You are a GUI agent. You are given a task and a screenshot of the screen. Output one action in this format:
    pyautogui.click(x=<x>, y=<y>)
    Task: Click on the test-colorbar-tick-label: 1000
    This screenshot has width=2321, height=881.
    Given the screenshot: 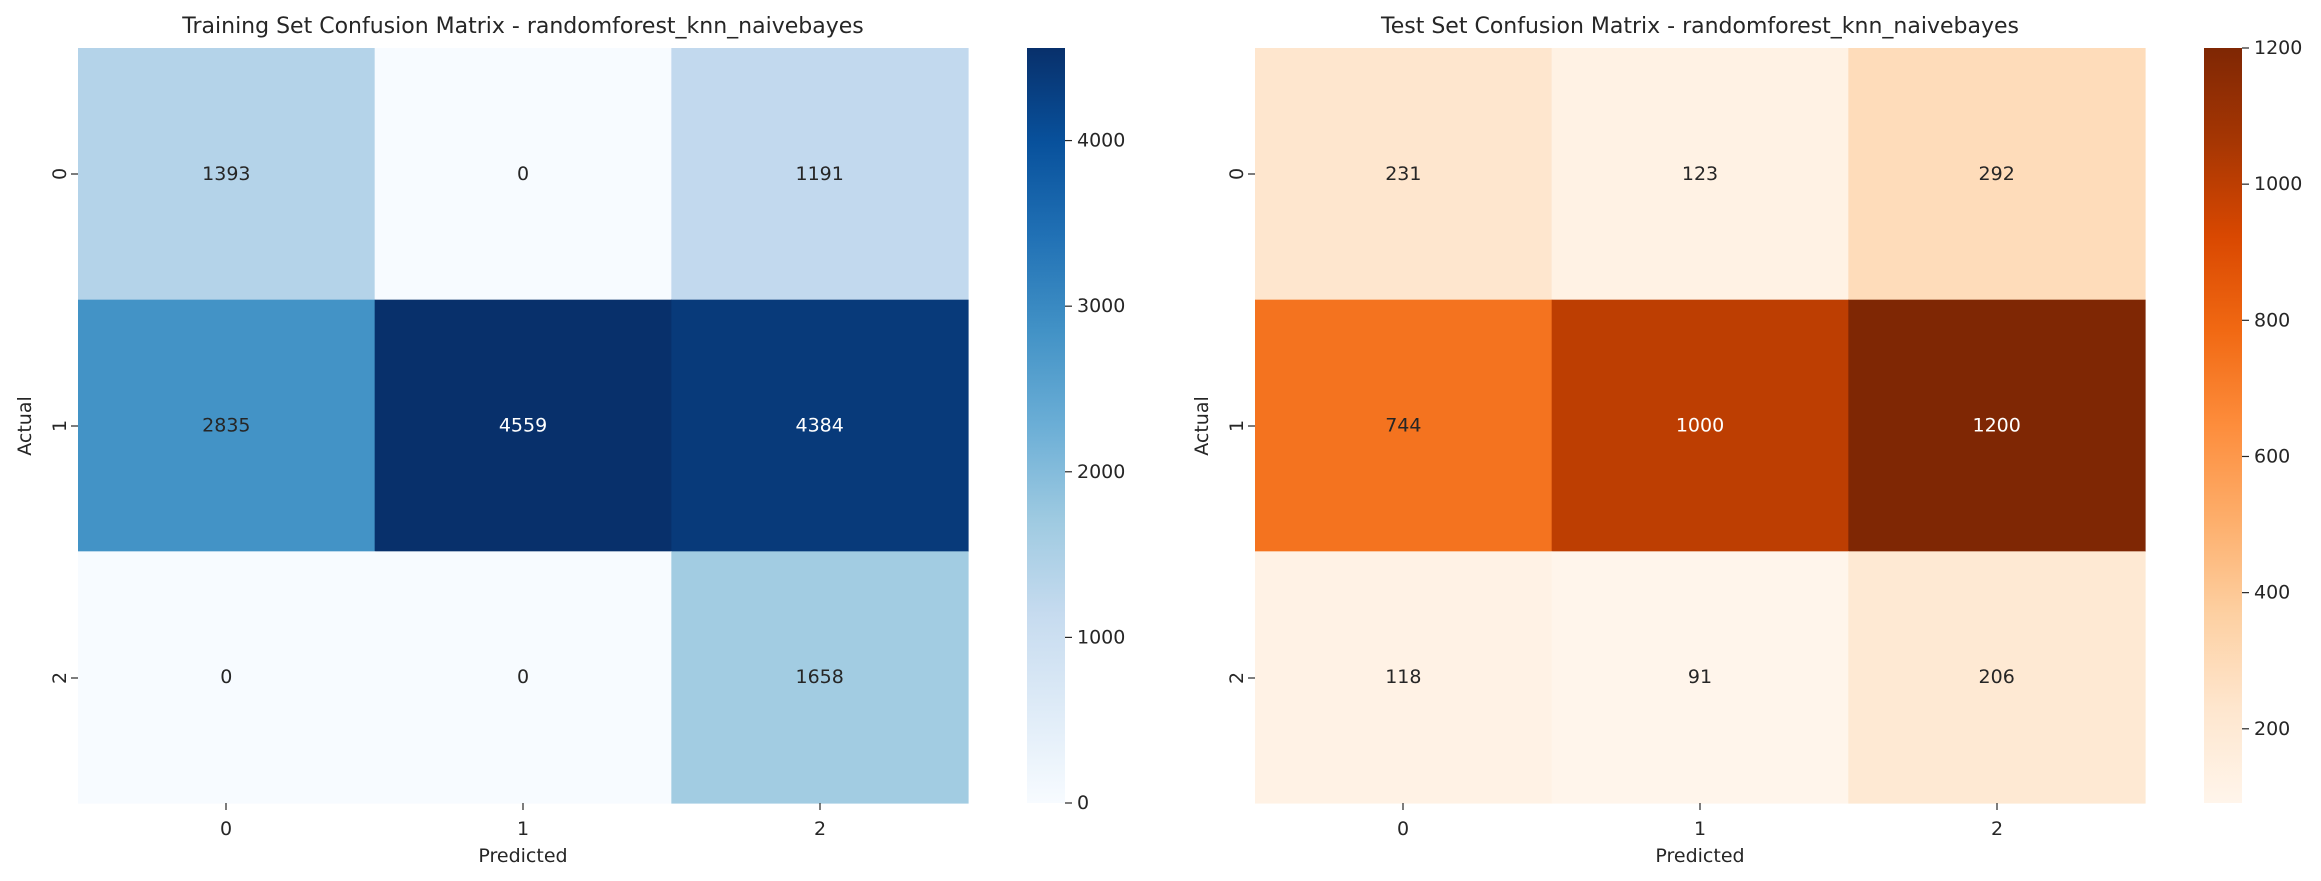 What is the action you would take?
    pyautogui.click(x=2278, y=184)
    